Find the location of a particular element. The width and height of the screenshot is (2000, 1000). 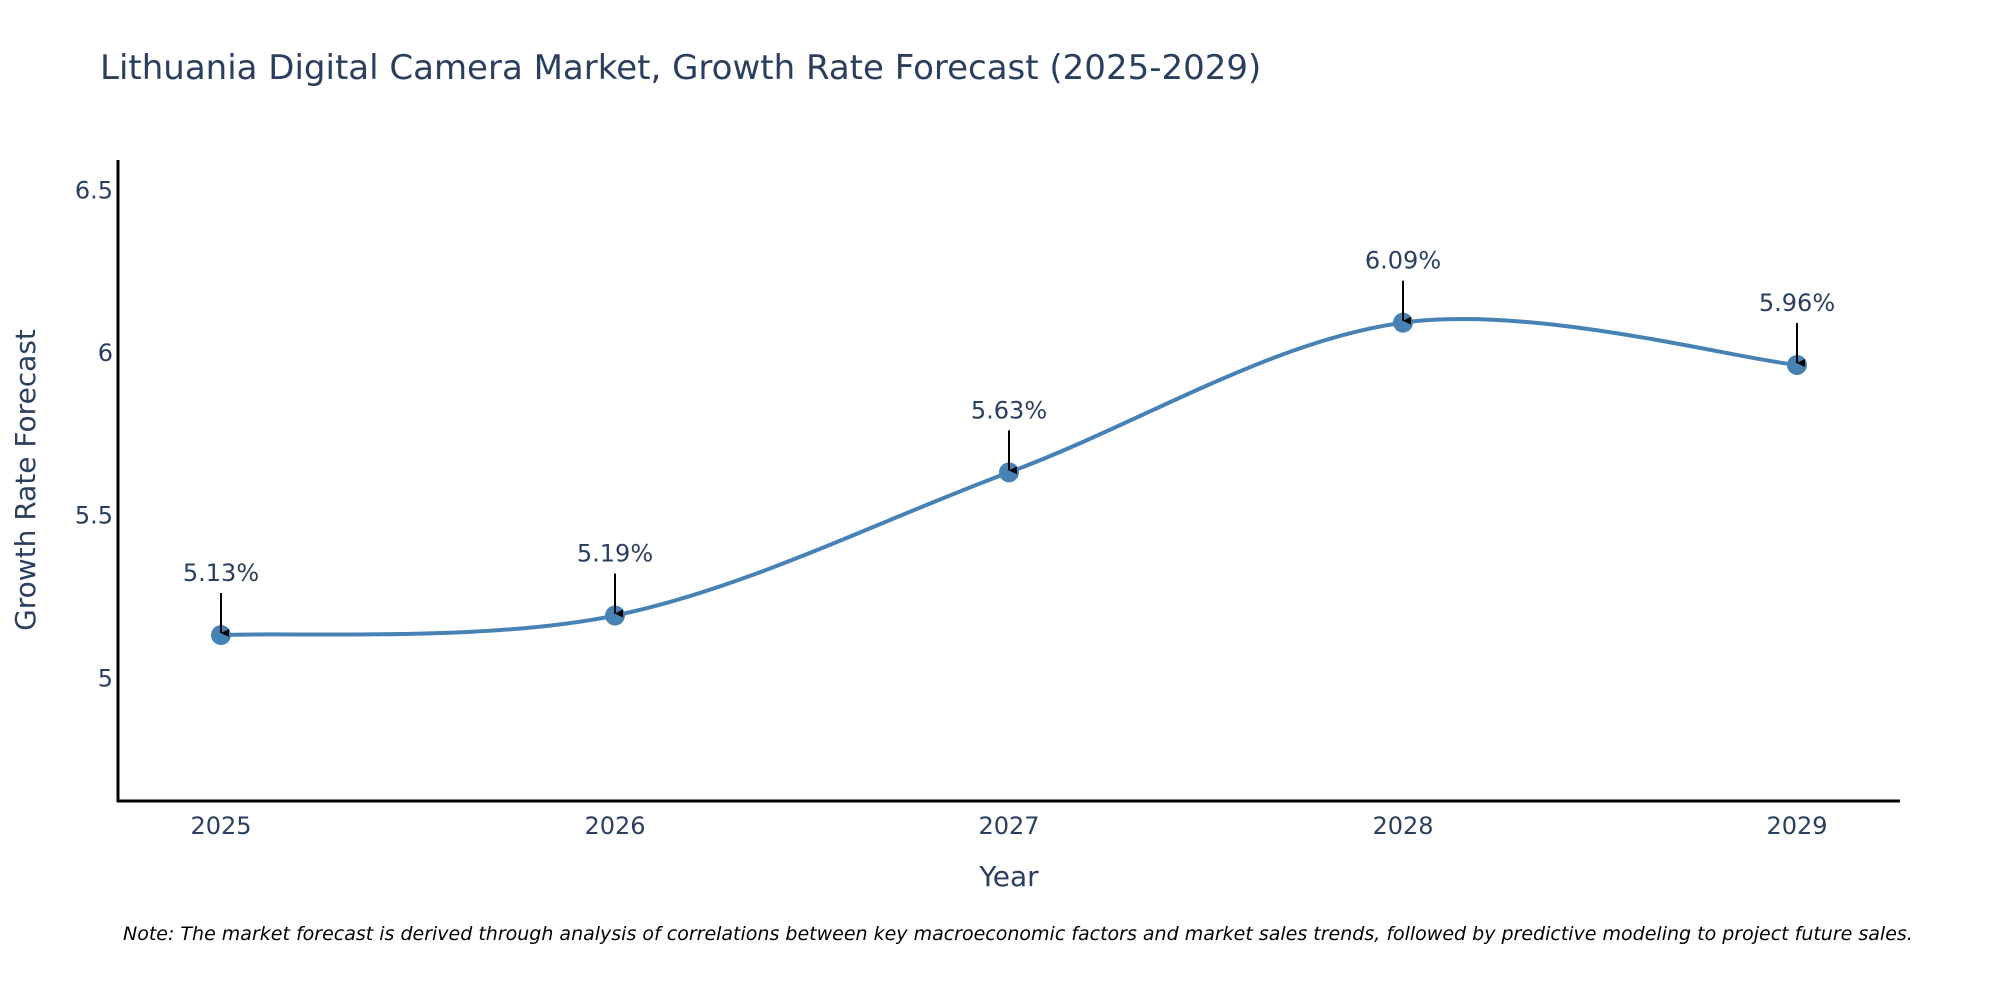

y-axis-ticks: 5 5.5 6 6.5 is located at coordinates (94, 434).